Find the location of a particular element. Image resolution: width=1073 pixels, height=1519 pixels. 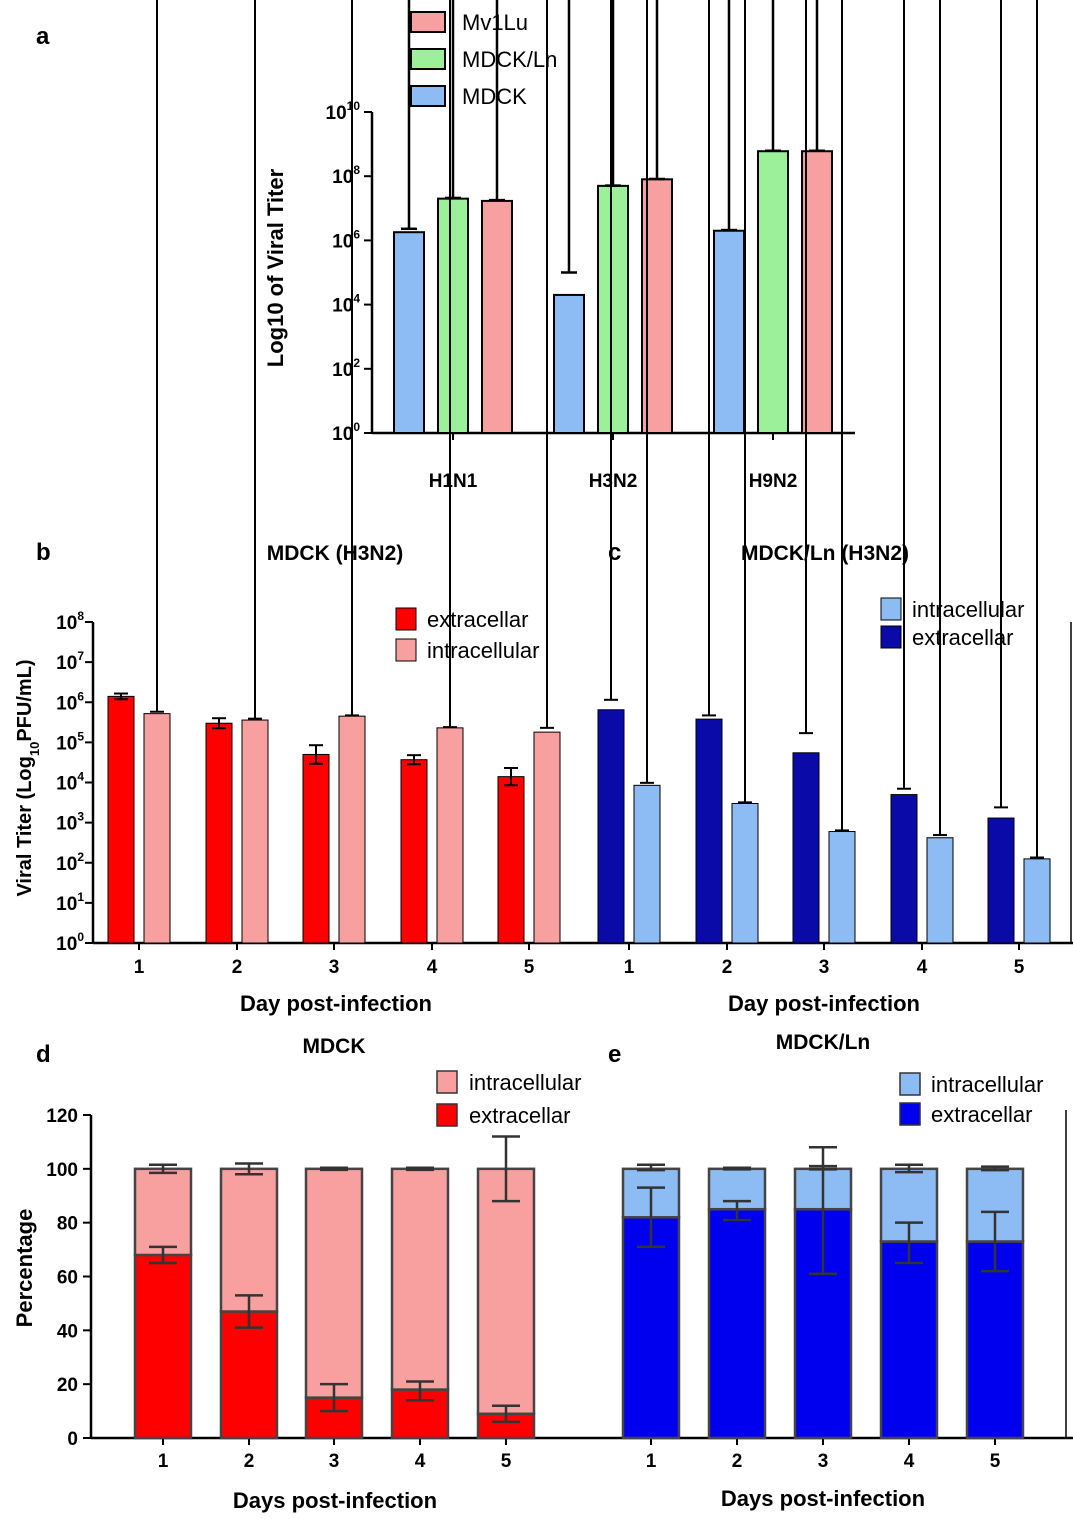

panel-a-ytick-label-3: 10⁶ is located at coordinates (346, 239).